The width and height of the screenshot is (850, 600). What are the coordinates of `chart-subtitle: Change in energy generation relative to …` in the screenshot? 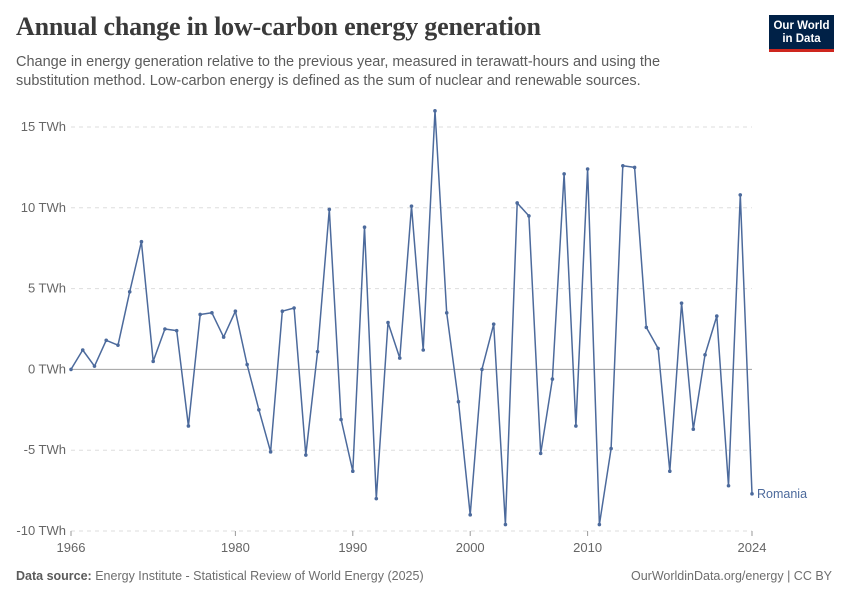 It's located at (338, 71).